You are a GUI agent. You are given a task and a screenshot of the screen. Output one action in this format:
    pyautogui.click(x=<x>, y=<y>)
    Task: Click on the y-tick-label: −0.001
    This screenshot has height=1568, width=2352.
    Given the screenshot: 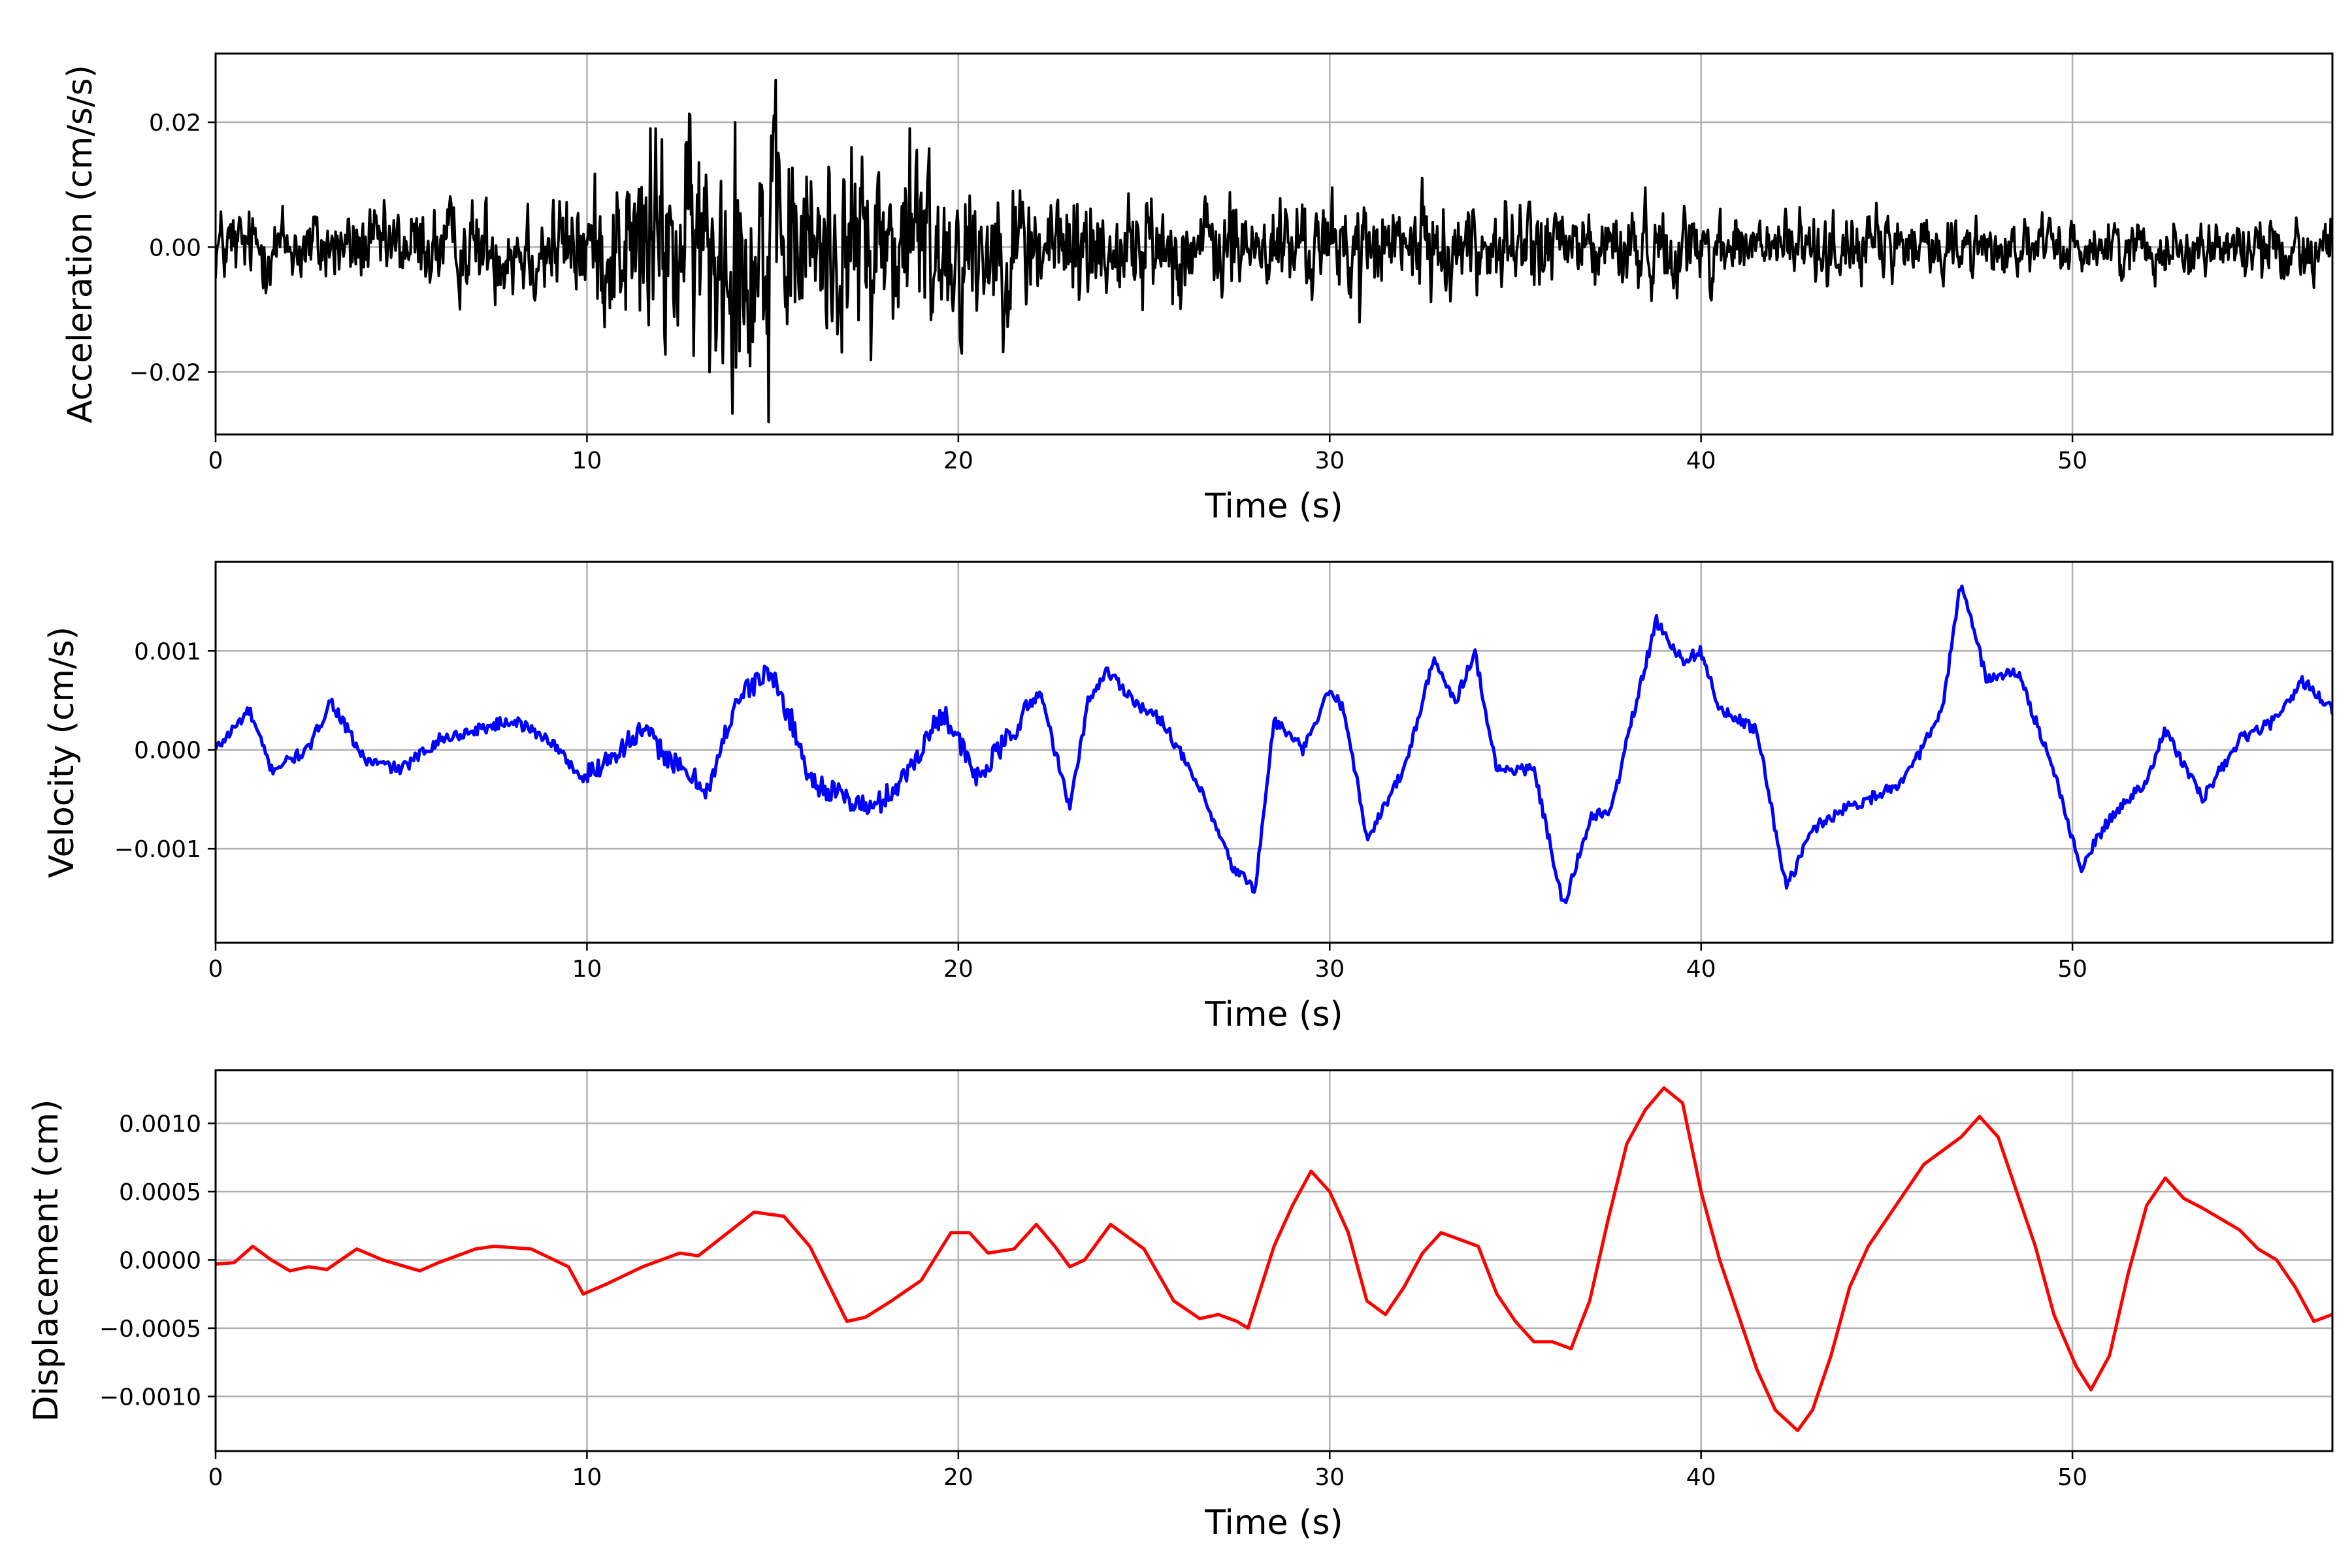 What is the action you would take?
    pyautogui.click(x=157, y=849)
    